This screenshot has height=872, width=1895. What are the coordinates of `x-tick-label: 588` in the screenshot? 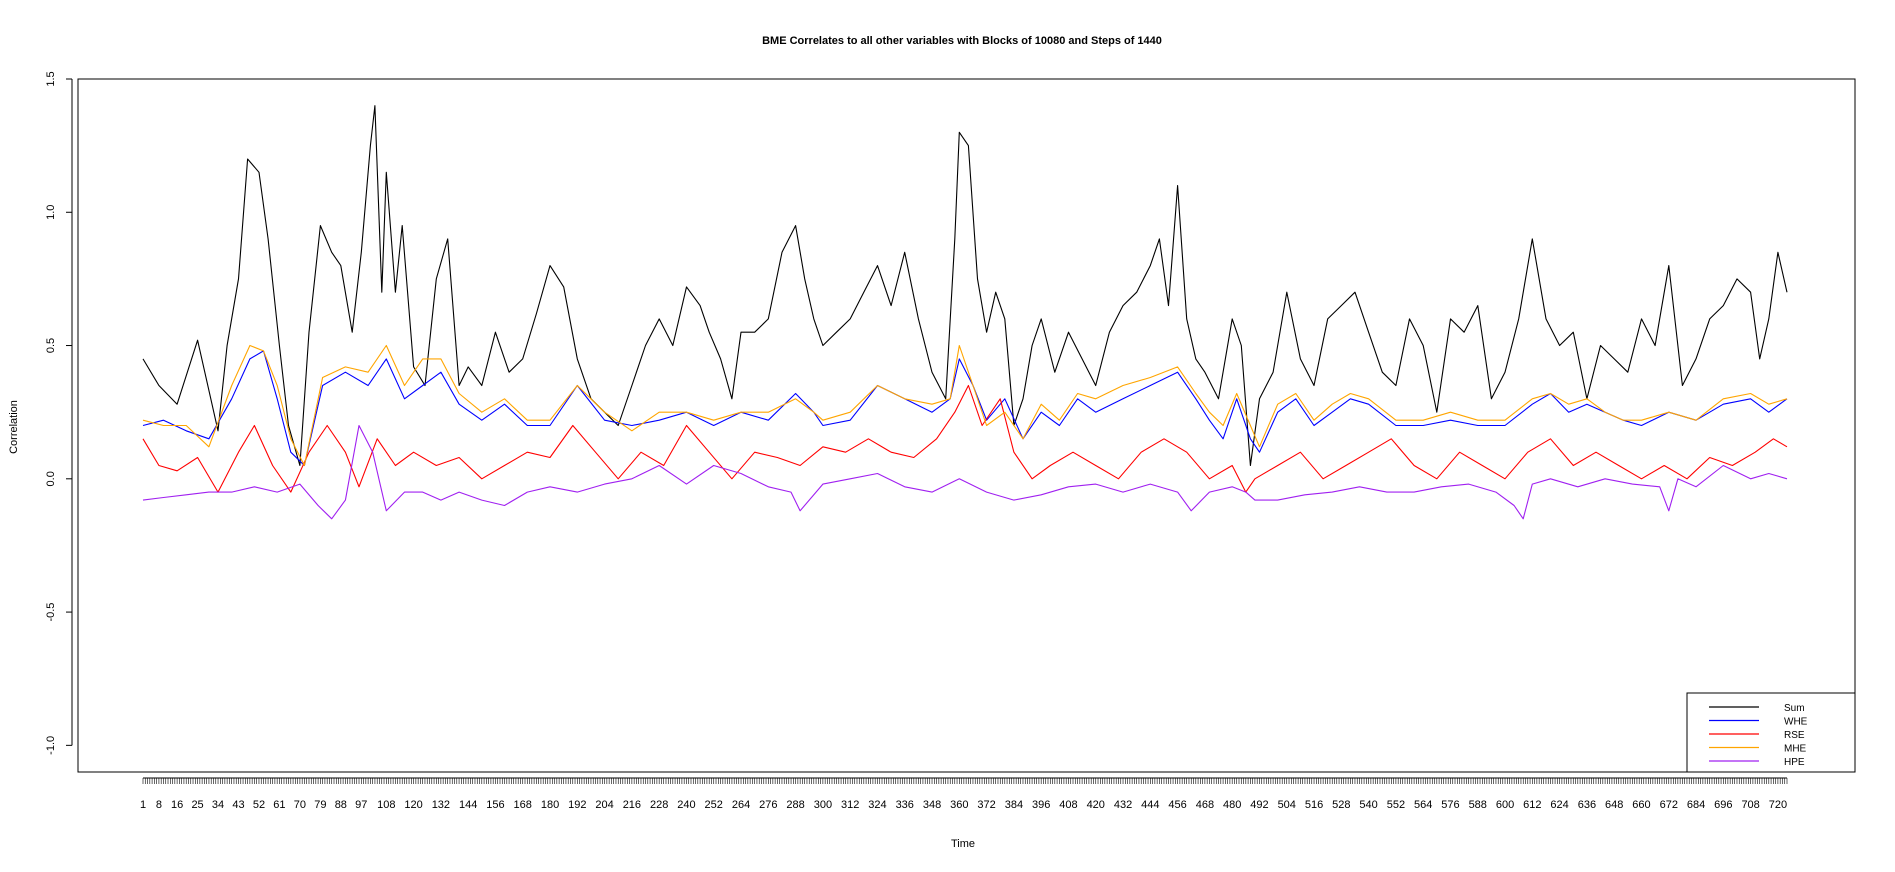 It's located at (1478, 805).